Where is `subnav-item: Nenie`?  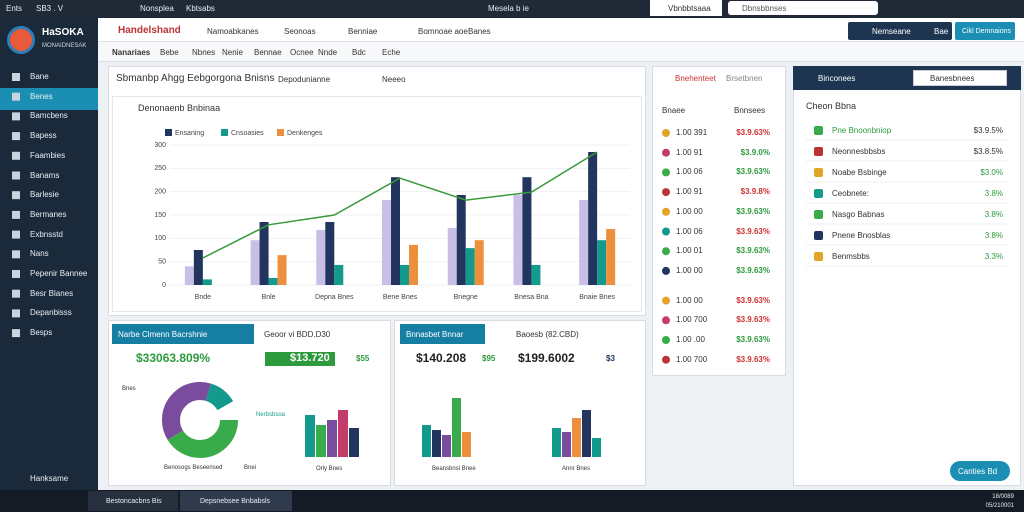
subnav-item: Nenie is located at coordinates (232, 52).